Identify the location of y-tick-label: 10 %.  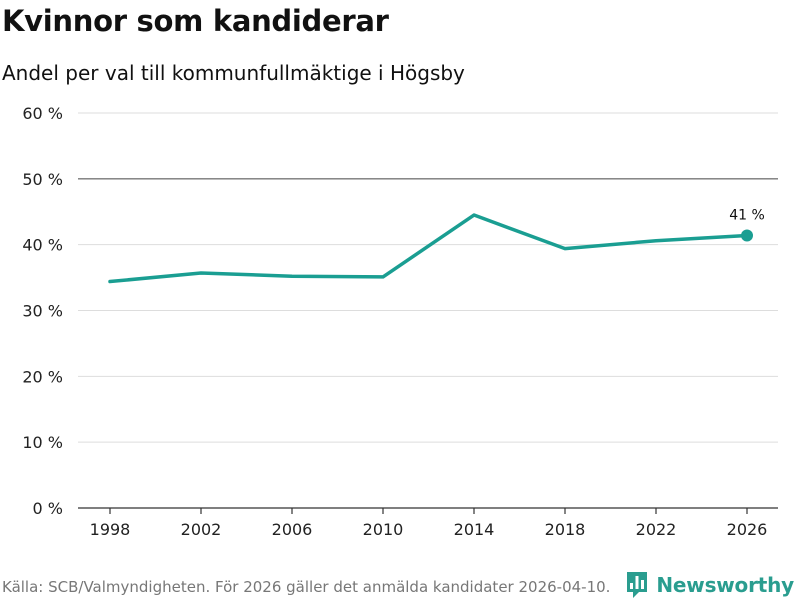
(42, 442).